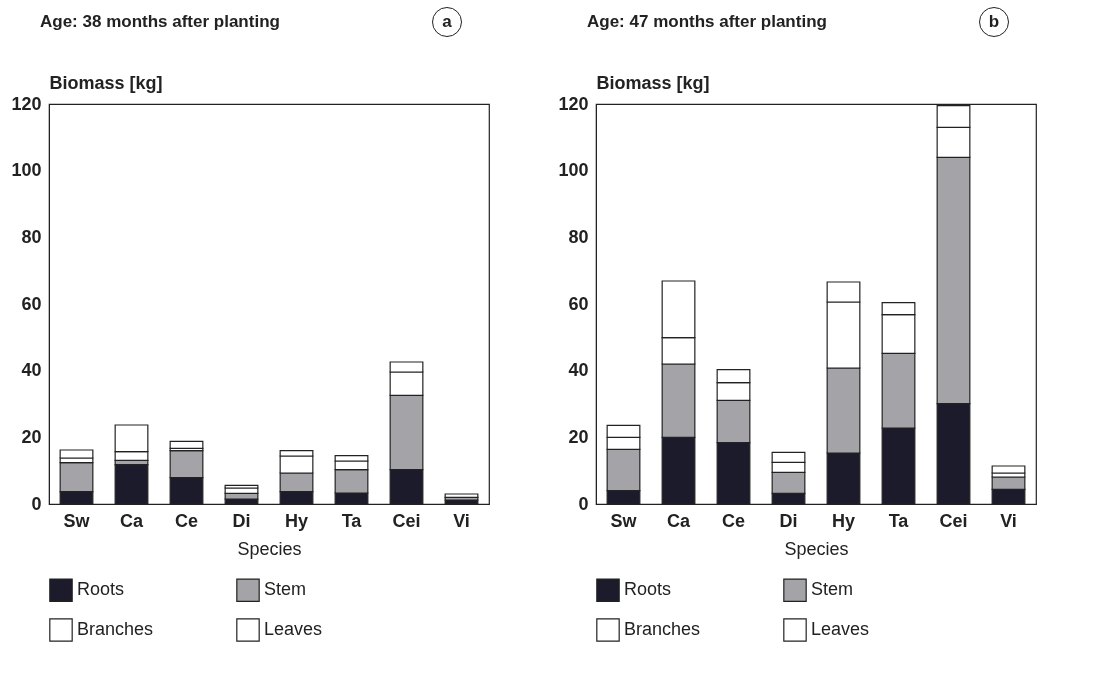 Image resolution: width=1094 pixels, height=686 pixels. Describe the element at coordinates (160, 22) in the screenshot. I see `chart-title: Age: 38 months after planting` at that location.